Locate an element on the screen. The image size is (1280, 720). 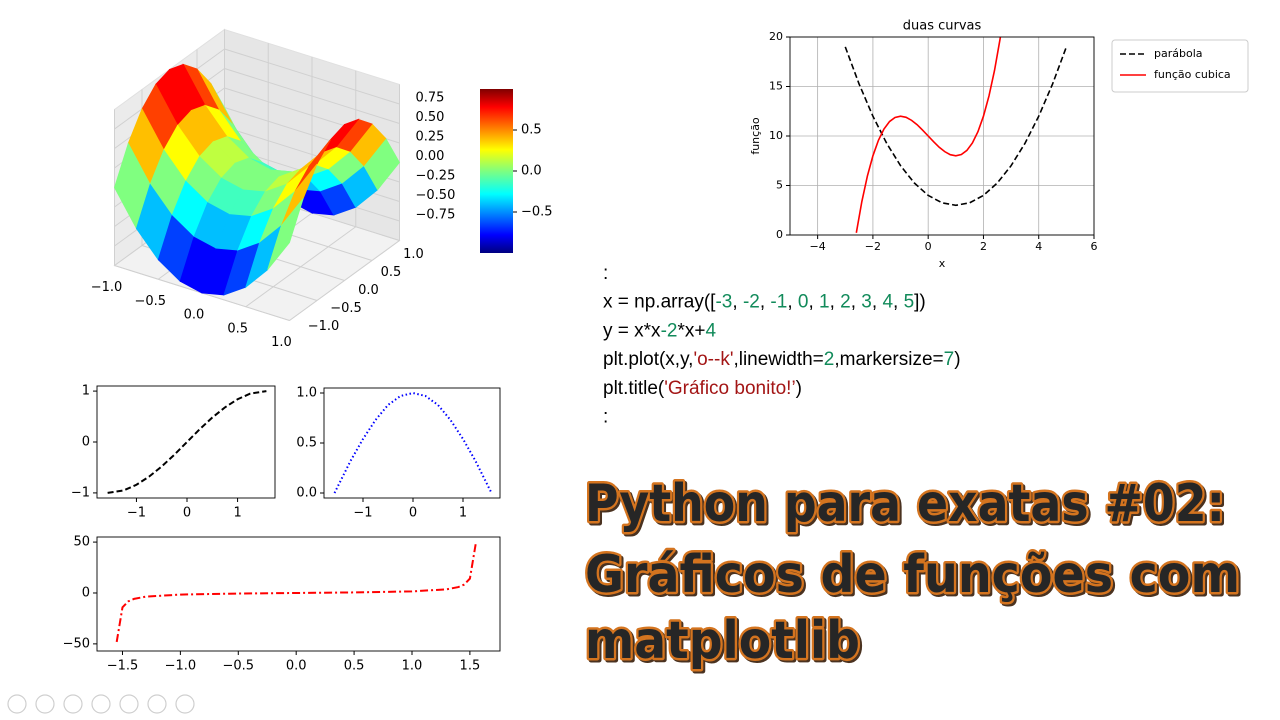
code-token: -1 is located at coordinates (778, 302).